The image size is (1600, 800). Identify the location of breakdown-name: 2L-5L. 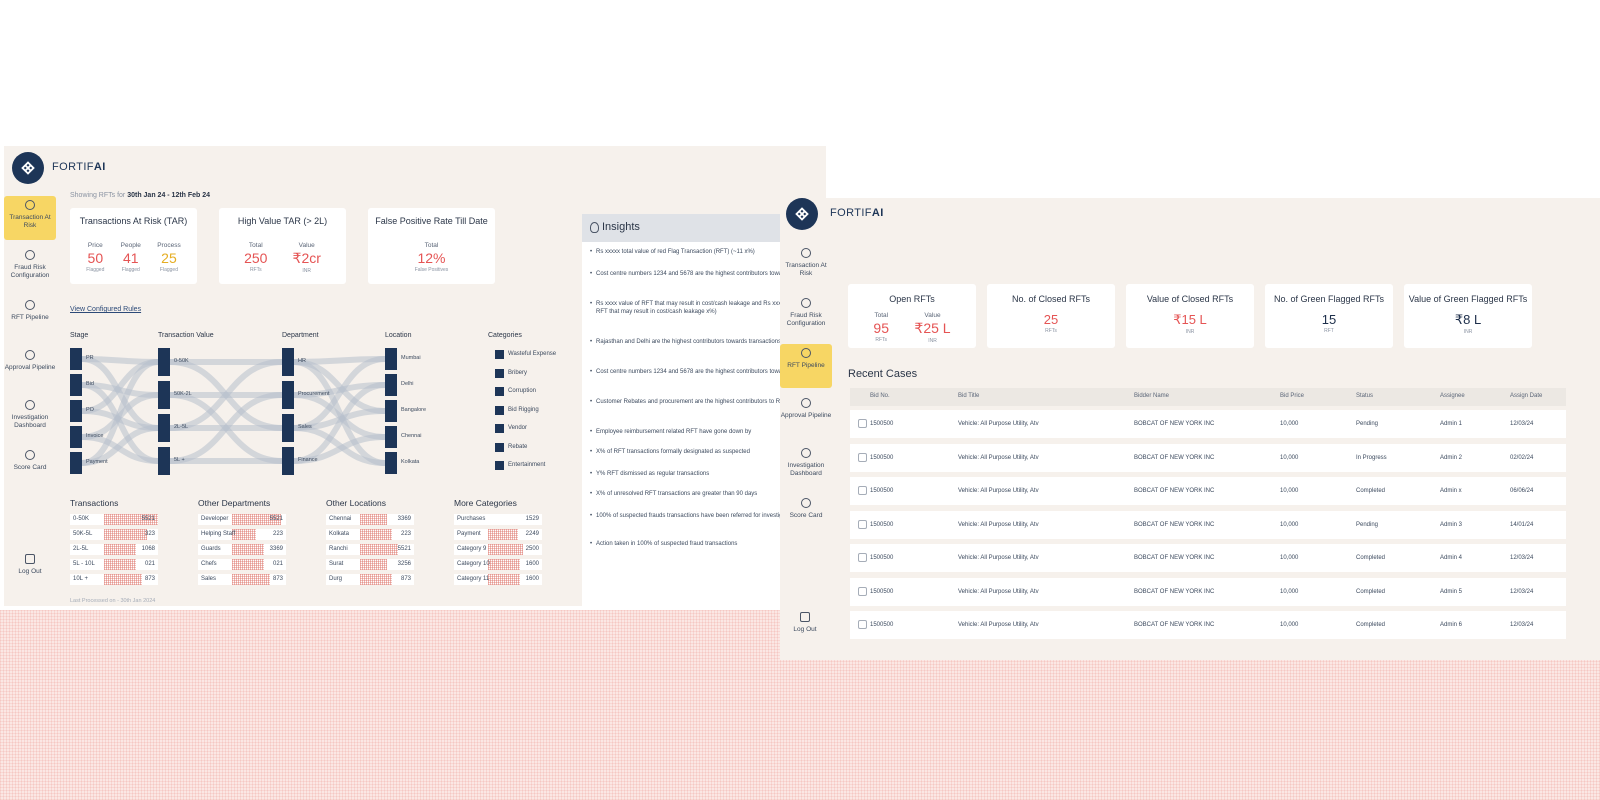
(81, 549).